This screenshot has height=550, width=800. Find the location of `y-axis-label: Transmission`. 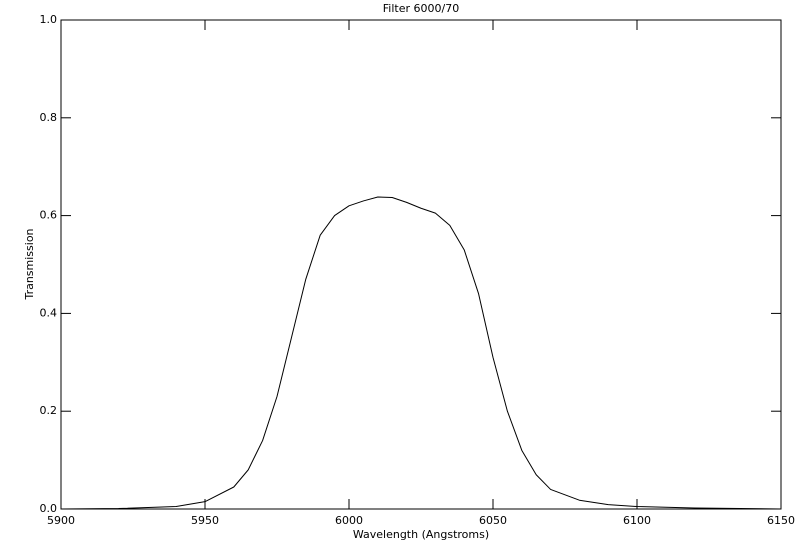

y-axis-label: Transmission is located at coordinates (29, 264).